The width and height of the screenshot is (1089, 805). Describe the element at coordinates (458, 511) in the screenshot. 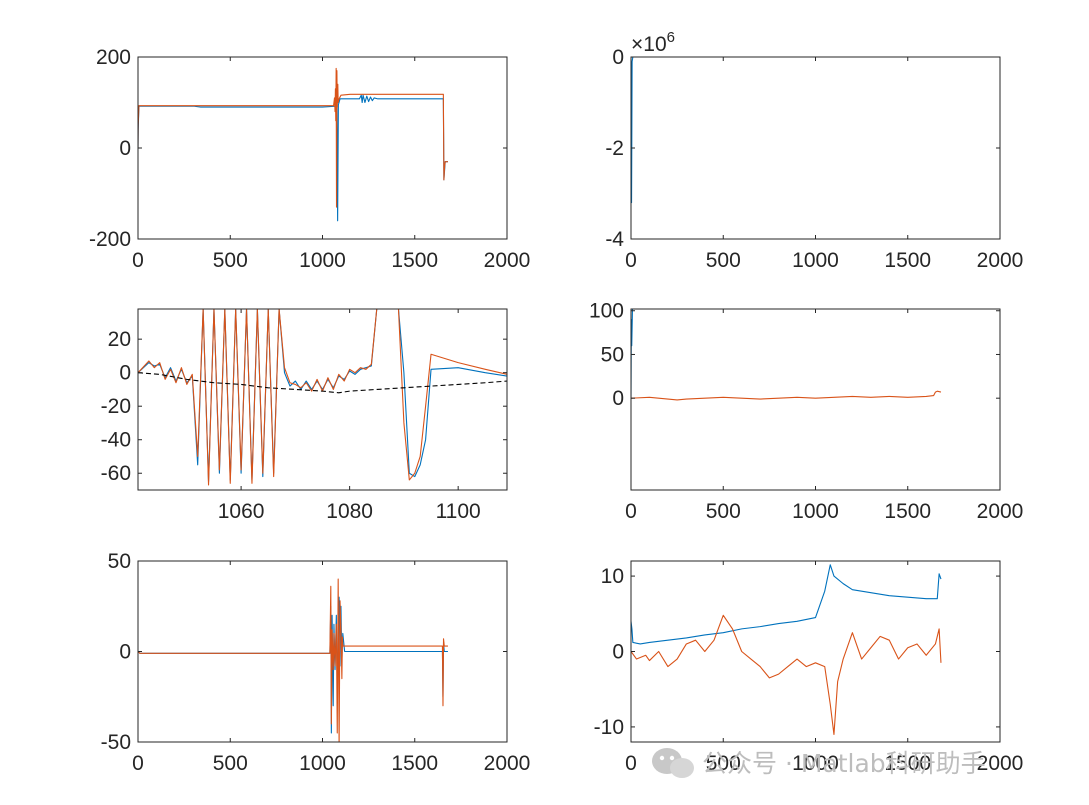

I see `x-tick-label: 1100` at that location.